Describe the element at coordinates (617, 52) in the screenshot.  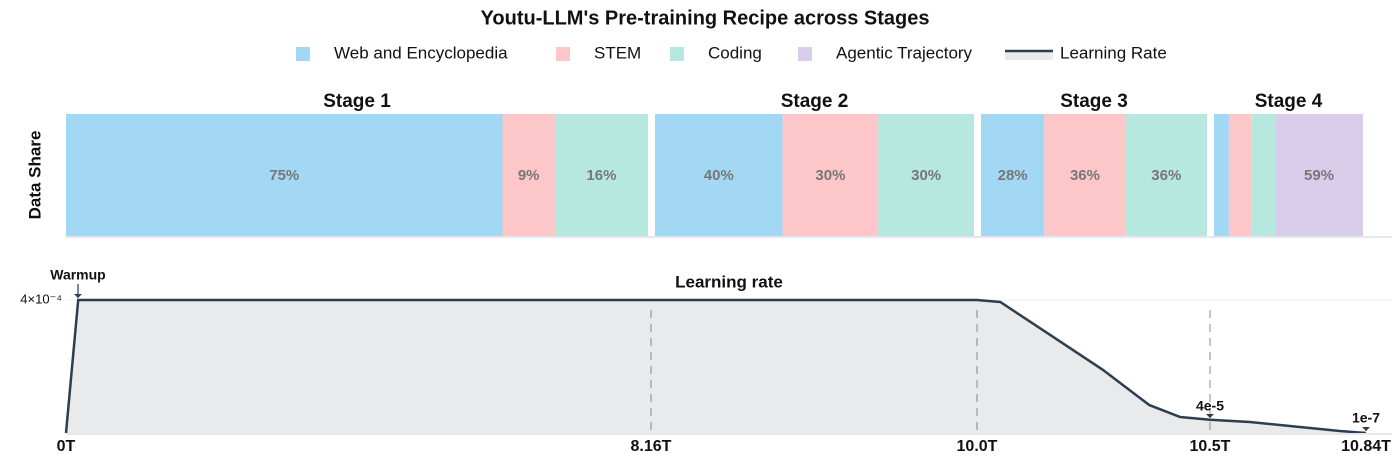
I see `legend-label: STEM` at that location.